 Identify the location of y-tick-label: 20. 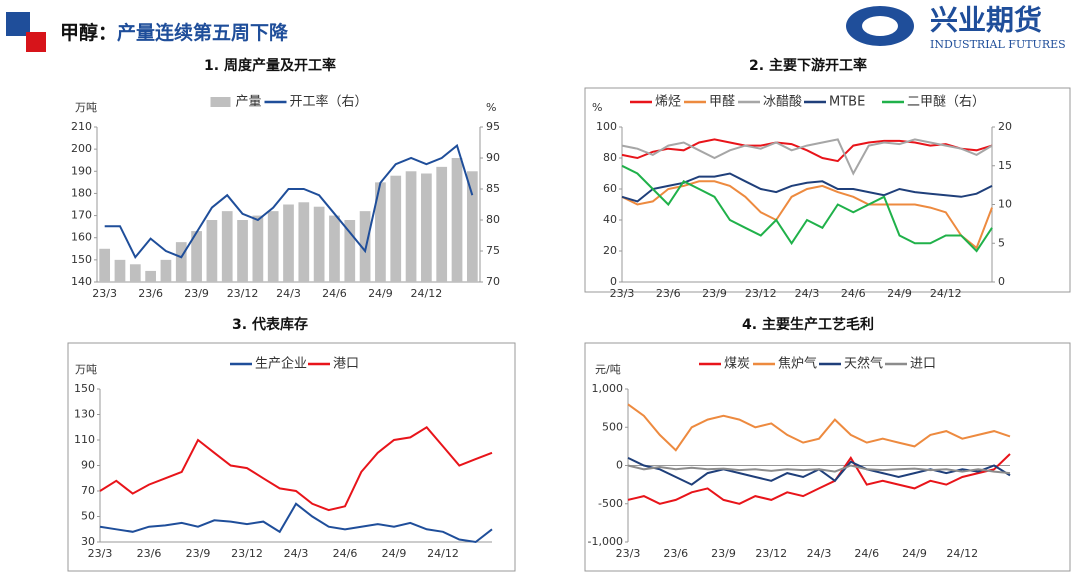
(610, 250).